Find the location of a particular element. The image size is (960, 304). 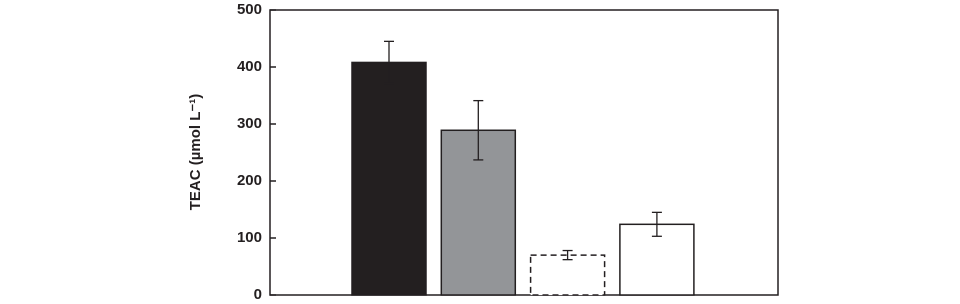

y-axis-label: TEAC (µmol L⁻¹) is located at coordinates (195, 152).